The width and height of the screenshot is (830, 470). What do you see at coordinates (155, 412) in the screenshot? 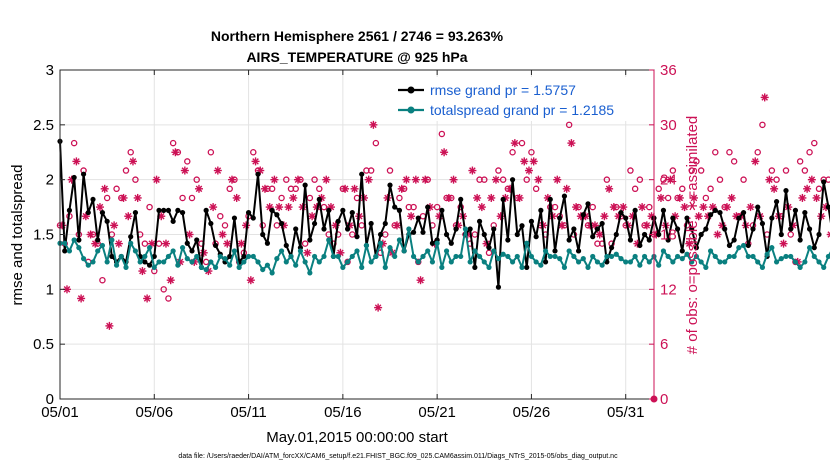
I see `x-tick-label: 05/06` at bounding box center [155, 412].